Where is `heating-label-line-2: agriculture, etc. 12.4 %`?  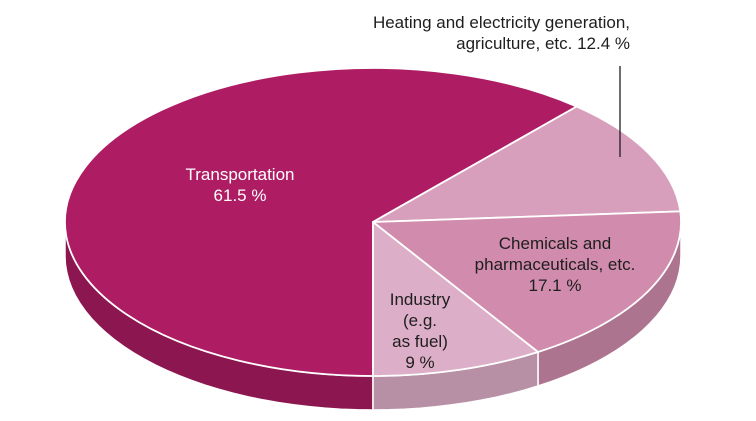
heating-label-line-2: agriculture, etc. 12.4 % is located at coordinates (543, 43).